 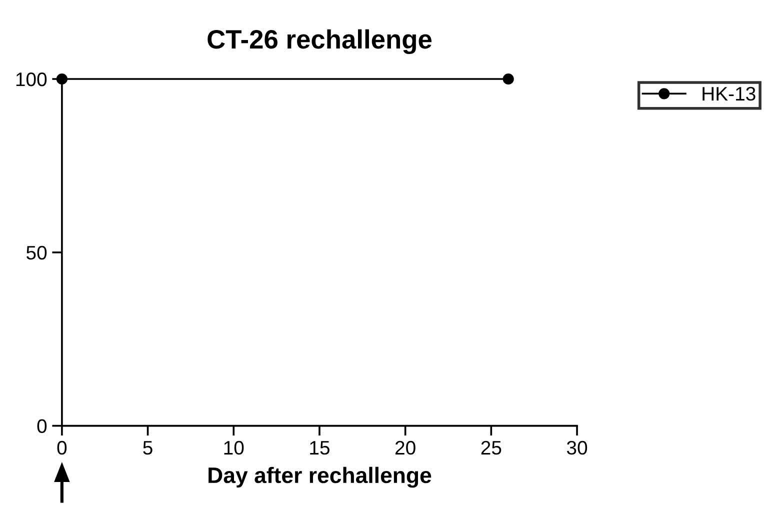 What do you see at coordinates (405, 447) in the screenshot?
I see `x-tick-label: 20` at bounding box center [405, 447].